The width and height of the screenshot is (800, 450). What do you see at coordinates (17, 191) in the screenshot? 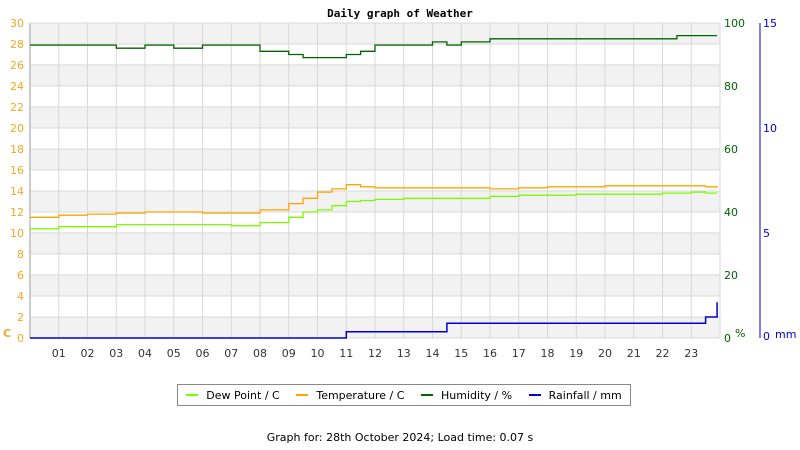
I see `temperature-tick: 14` at bounding box center [17, 191].